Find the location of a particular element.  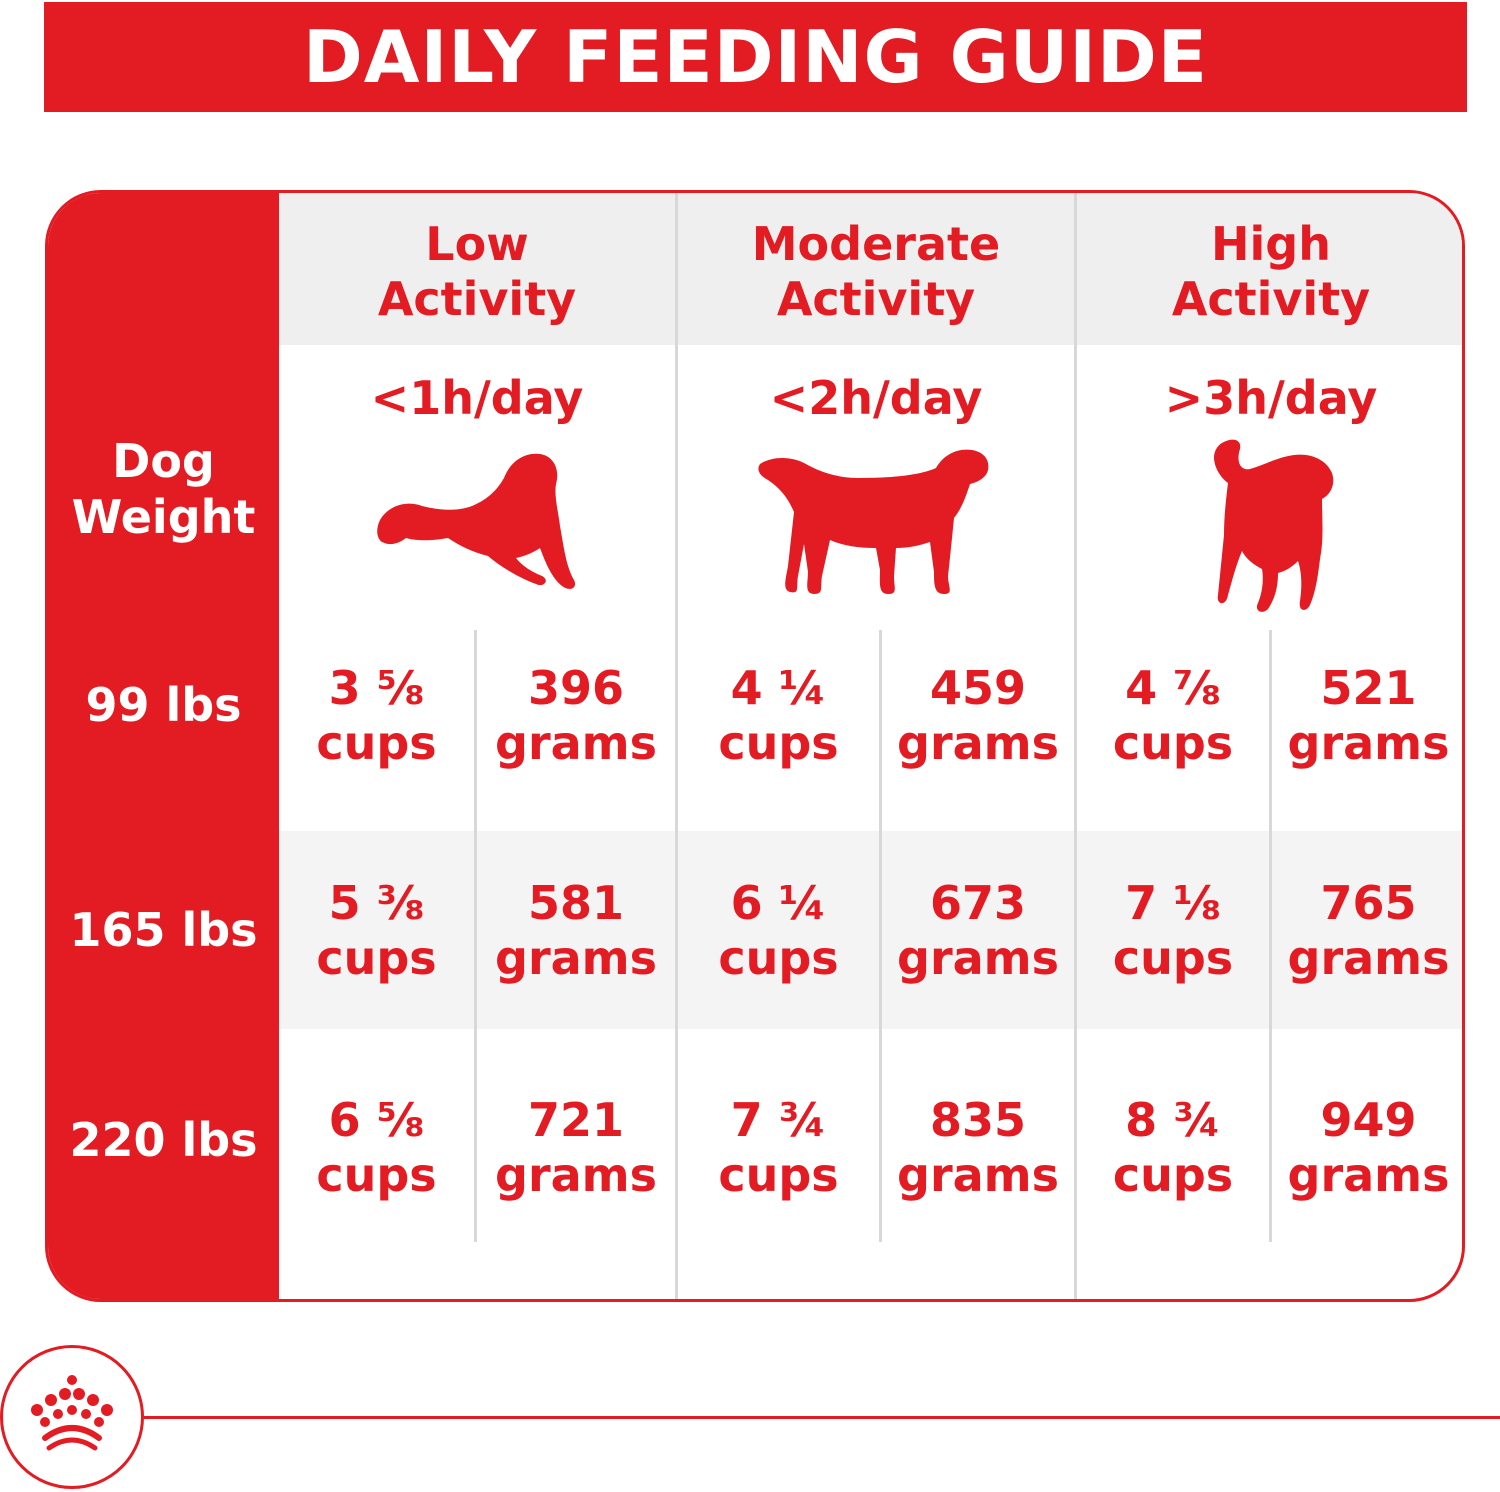

cell-220-low-grams: 721 grams is located at coordinates (576, 1148).